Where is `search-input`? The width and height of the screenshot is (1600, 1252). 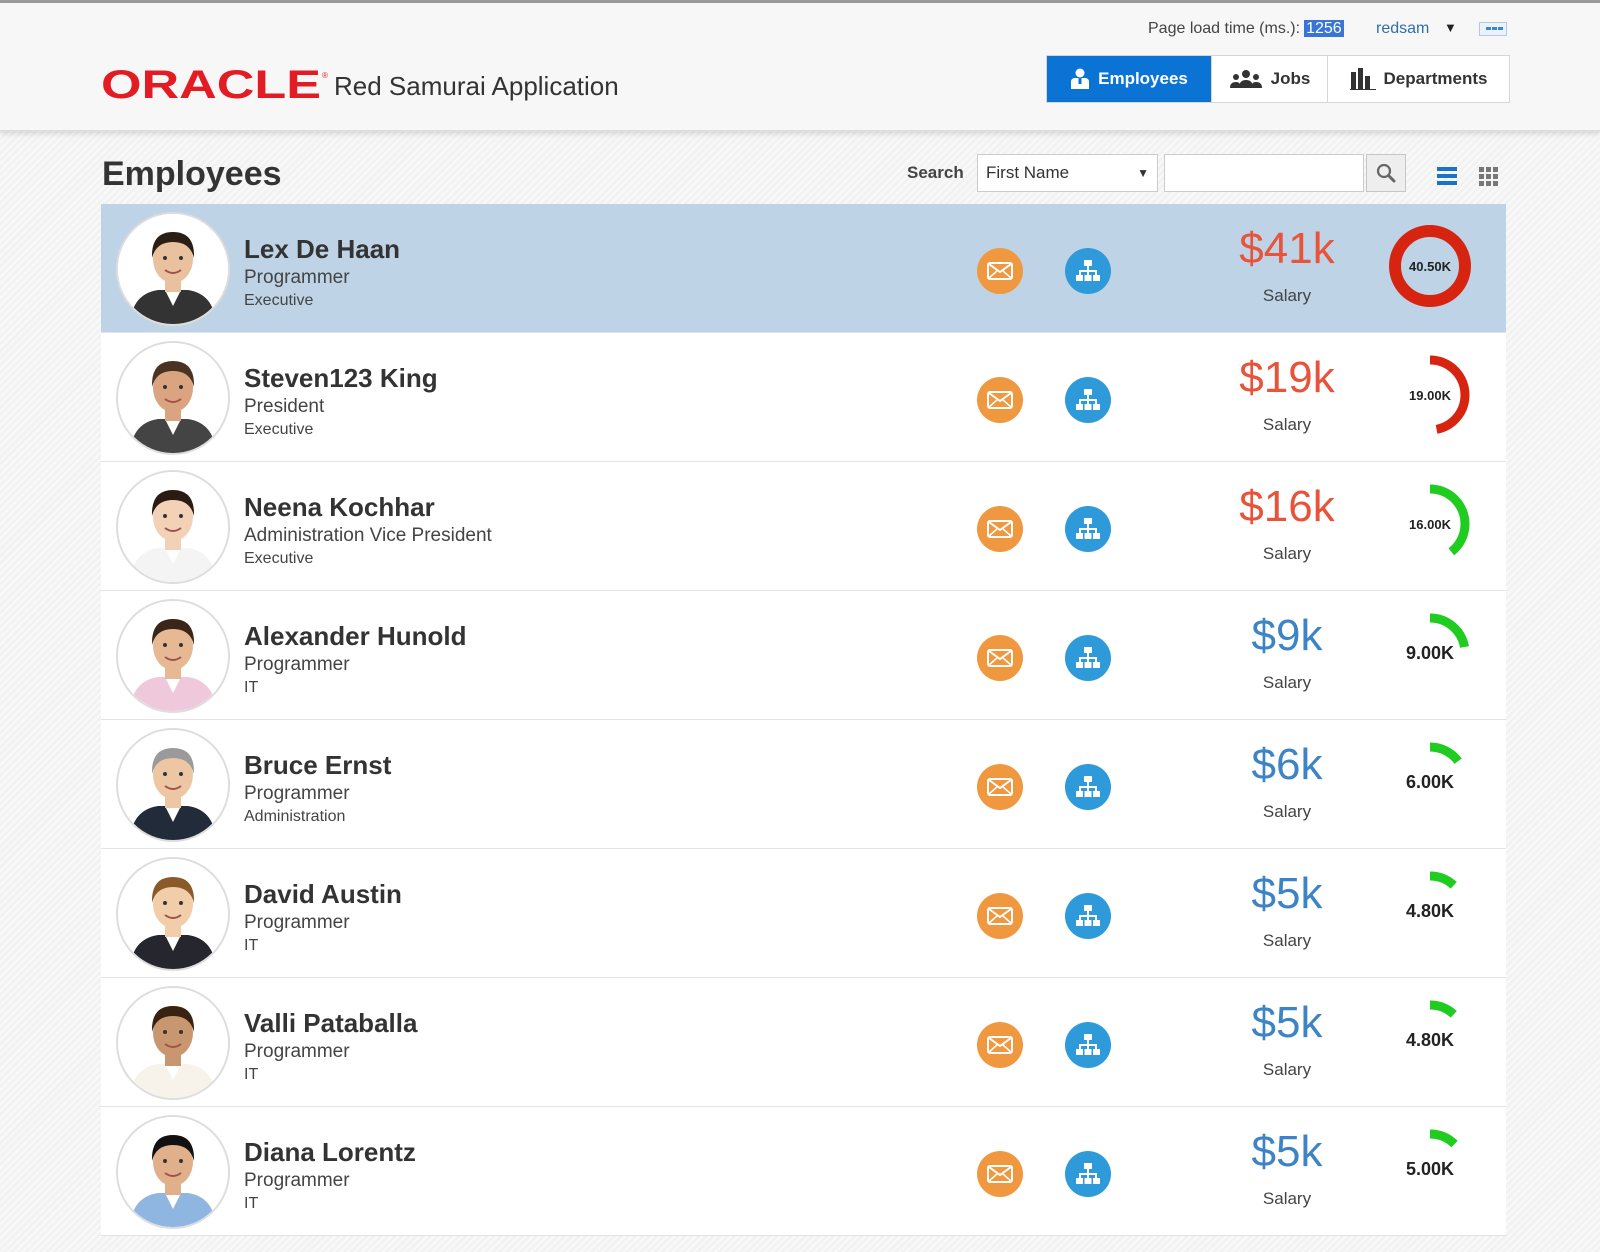 search-input is located at coordinates (1264, 173).